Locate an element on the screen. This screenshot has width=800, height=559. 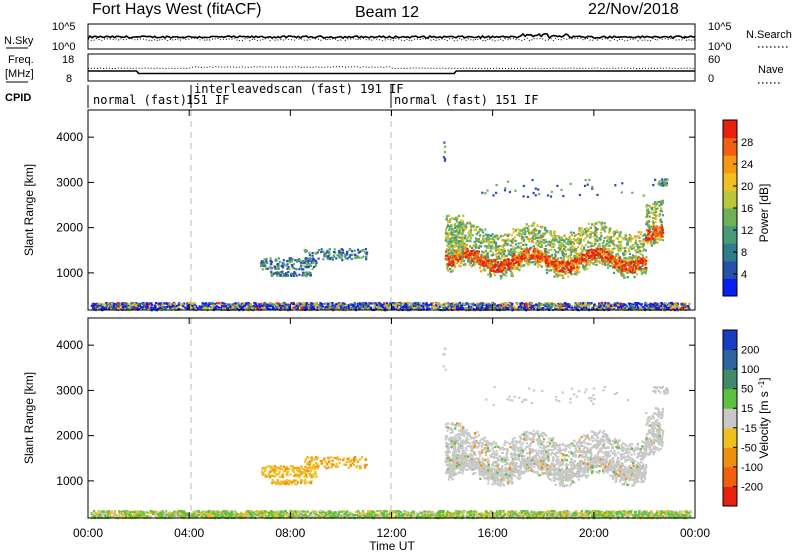
nave-label: Nave is located at coordinates (771, 70).